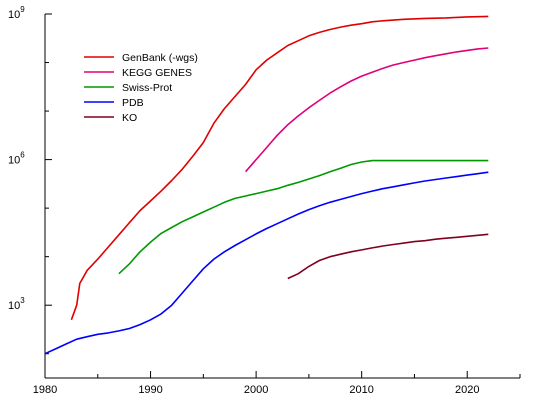 The height and width of the screenshot is (405, 540). Describe the element at coordinates (133, 103) in the screenshot. I see `legend-label: PDB` at that location.